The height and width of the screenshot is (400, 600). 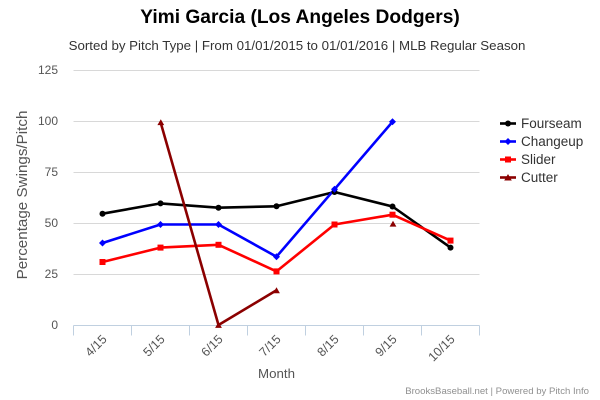 What do you see at coordinates (22, 195) in the screenshot?
I see `svg-text: Percentage Swings/Pitch` at bounding box center [22, 195].